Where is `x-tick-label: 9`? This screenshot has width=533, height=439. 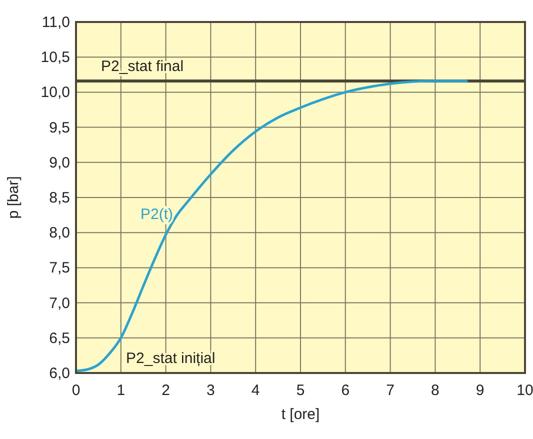 x-tick-label: 9 is located at coordinates (480, 390).